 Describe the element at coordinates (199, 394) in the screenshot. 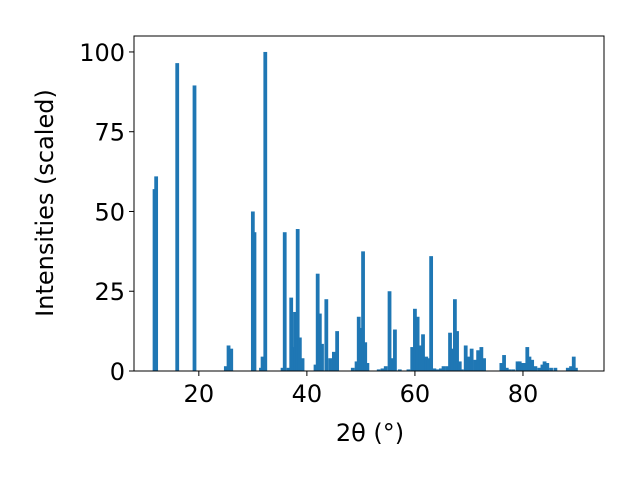

I see `x-tick-label-20: 20` at that location.